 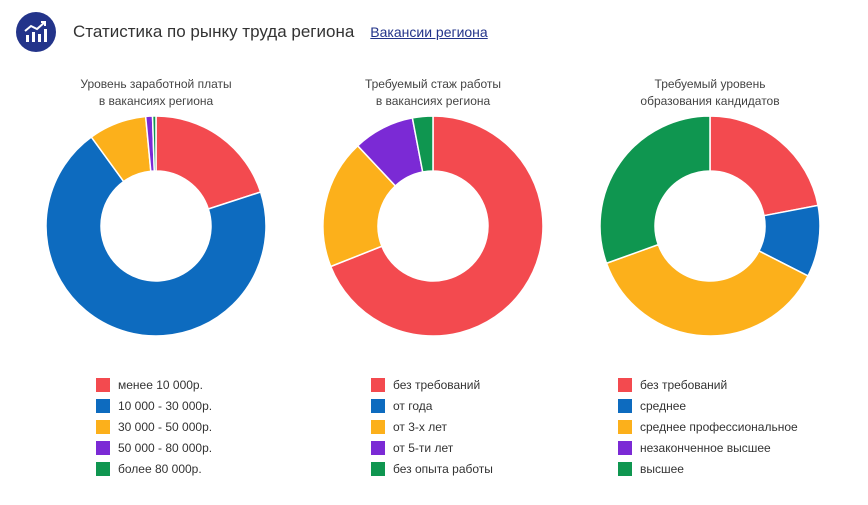 I want to click on legend-label: среднее профессиональное, so click(x=719, y=426).